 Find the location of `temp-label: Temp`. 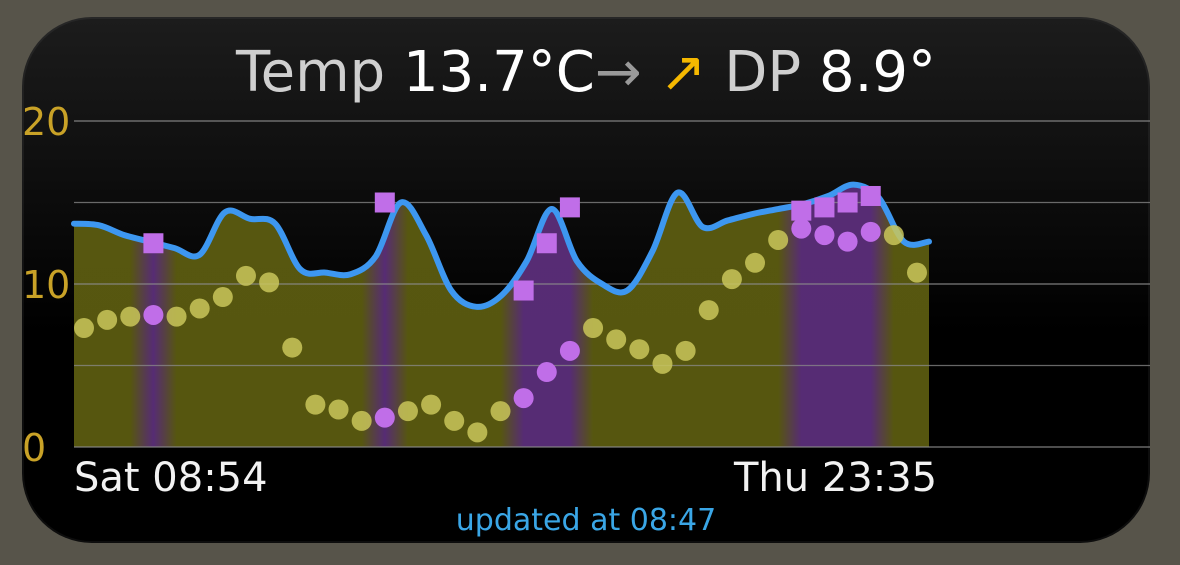

temp-label: Temp is located at coordinates (310, 72).